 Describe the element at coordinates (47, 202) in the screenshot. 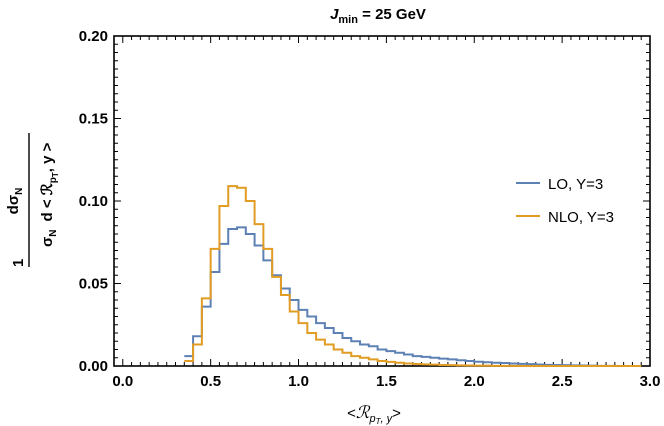

I see `y-label-den2: d < ℛ` at that location.